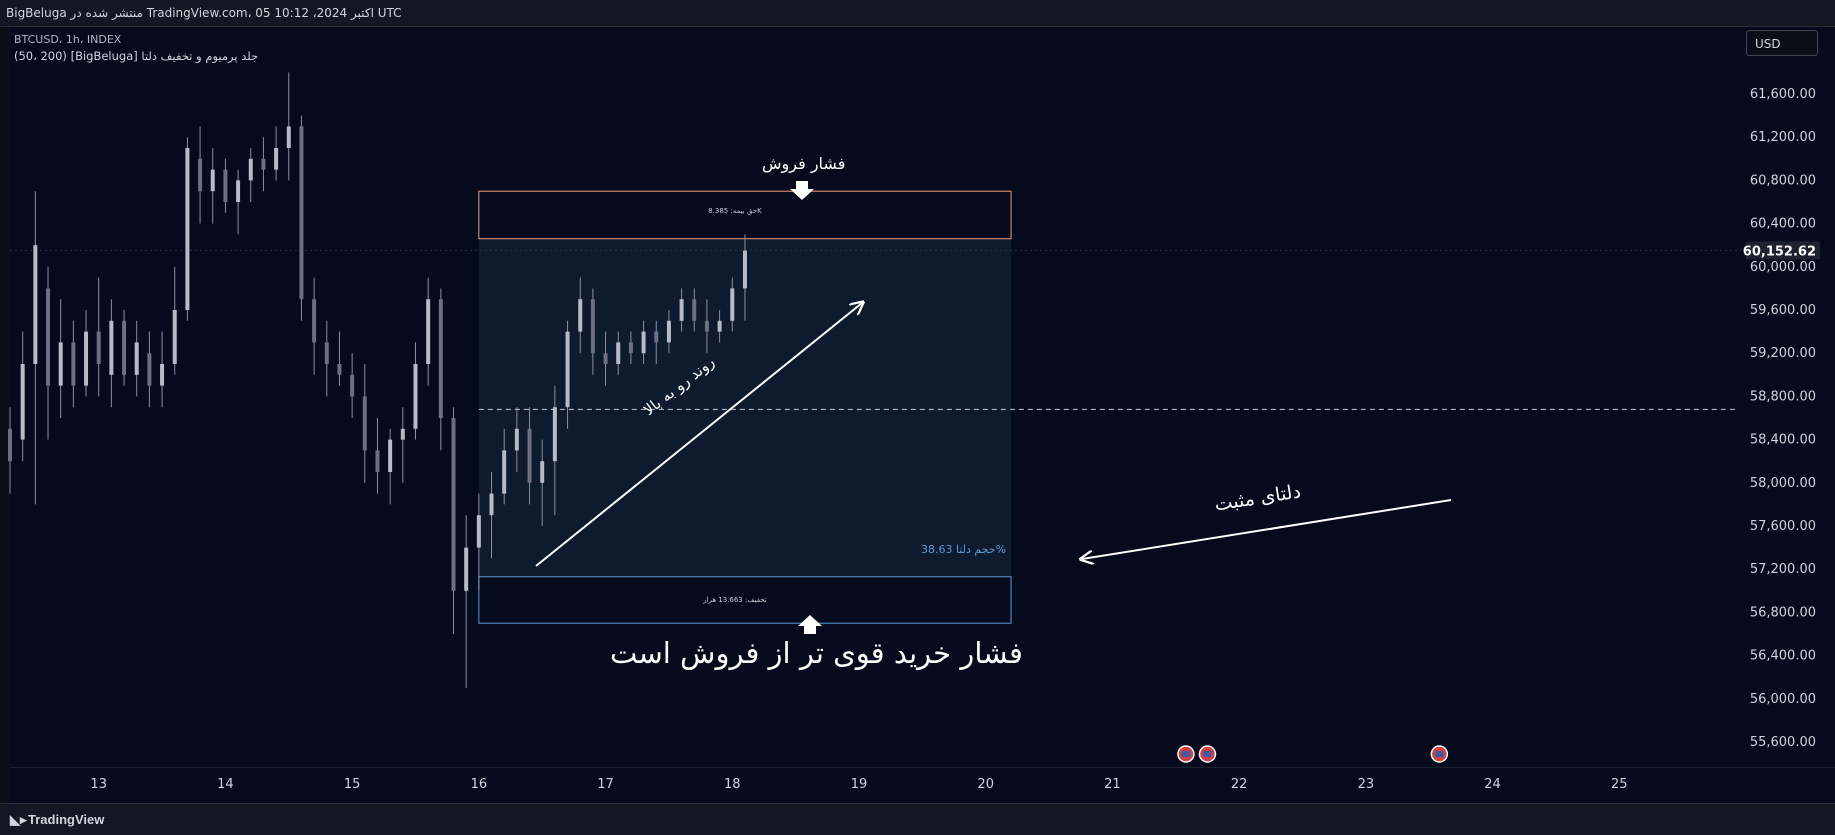 This screenshot has width=1835, height=835. I want to click on up-arrow-icon, so click(810, 624).